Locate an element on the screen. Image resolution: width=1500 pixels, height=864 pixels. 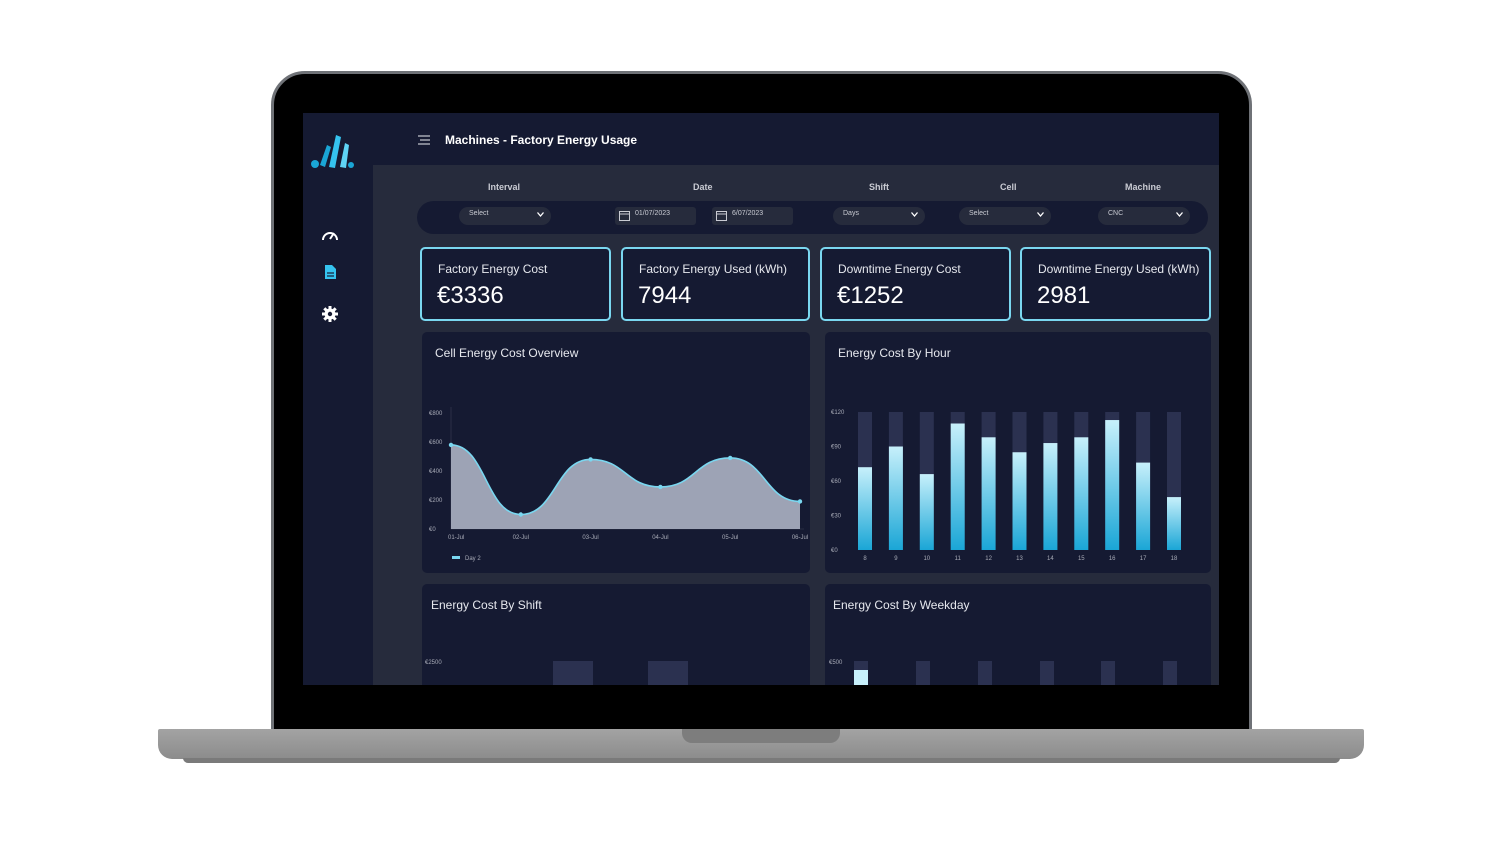
y-tick-label: €90 is located at coordinates (836, 448).